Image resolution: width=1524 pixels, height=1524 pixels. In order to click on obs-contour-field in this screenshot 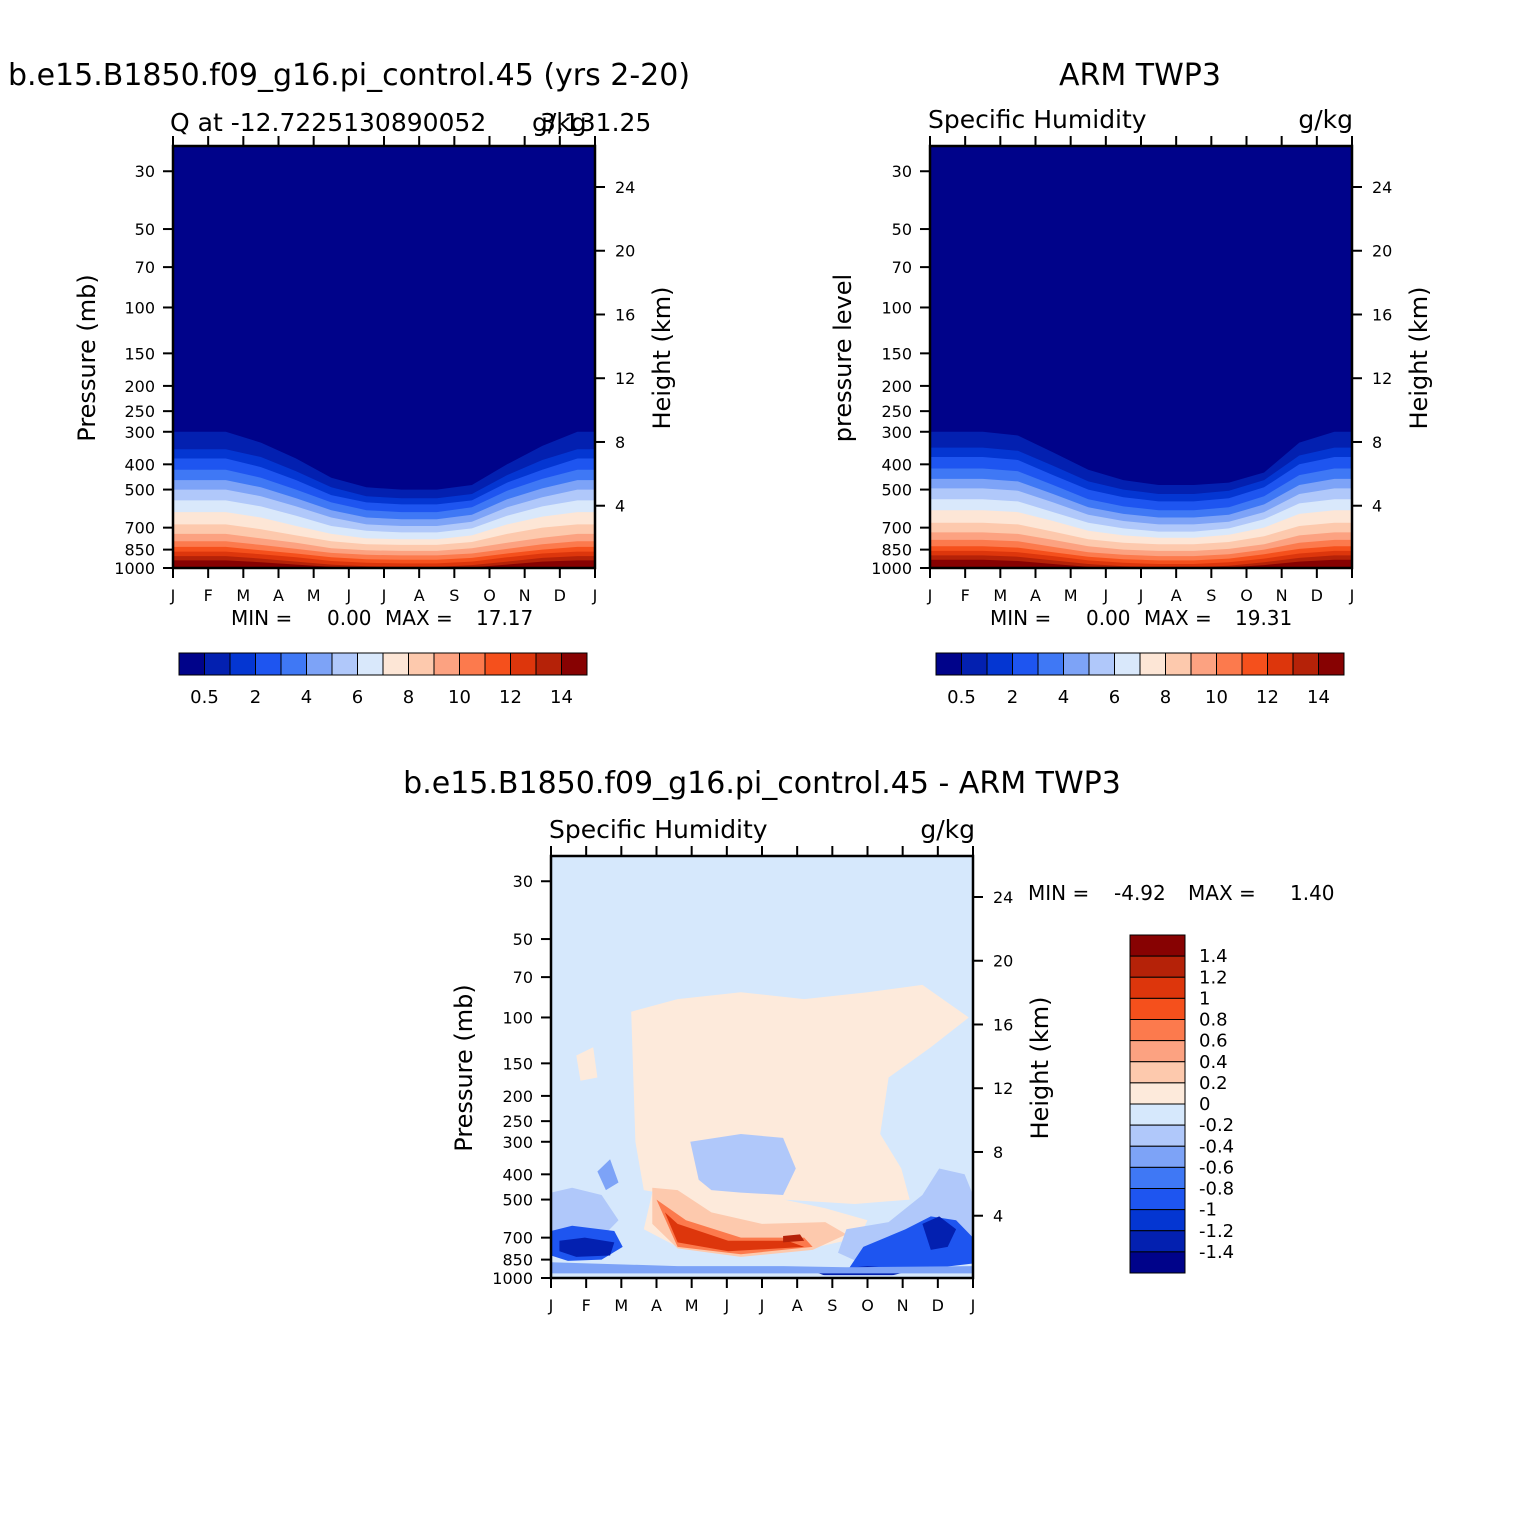, I will do `click(1141, 357)`.